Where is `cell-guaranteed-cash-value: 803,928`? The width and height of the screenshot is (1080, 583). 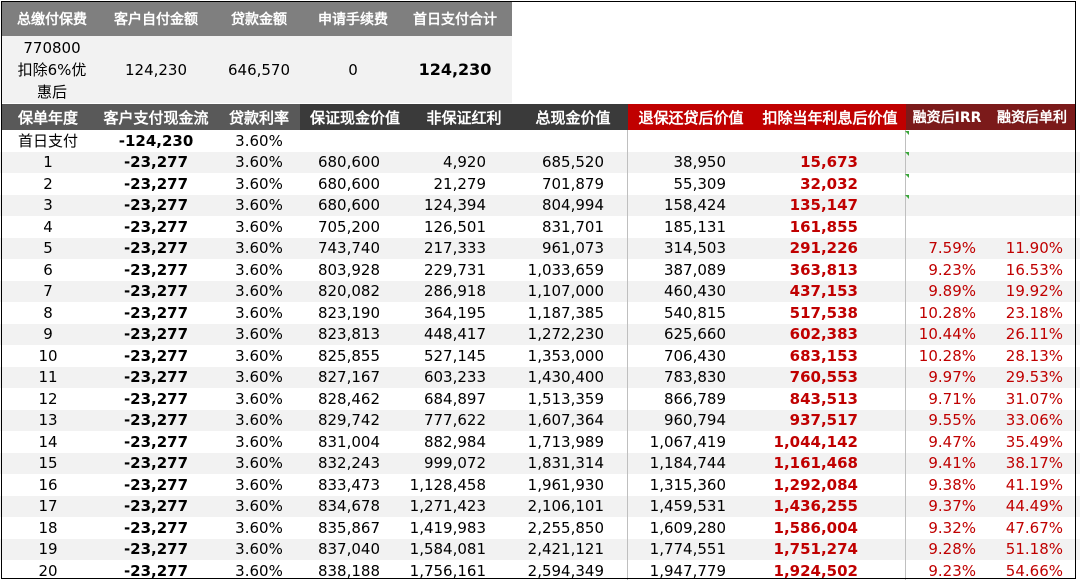 cell-guaranteed-cash-value: 803,928 is located at coordinates (348, 269).